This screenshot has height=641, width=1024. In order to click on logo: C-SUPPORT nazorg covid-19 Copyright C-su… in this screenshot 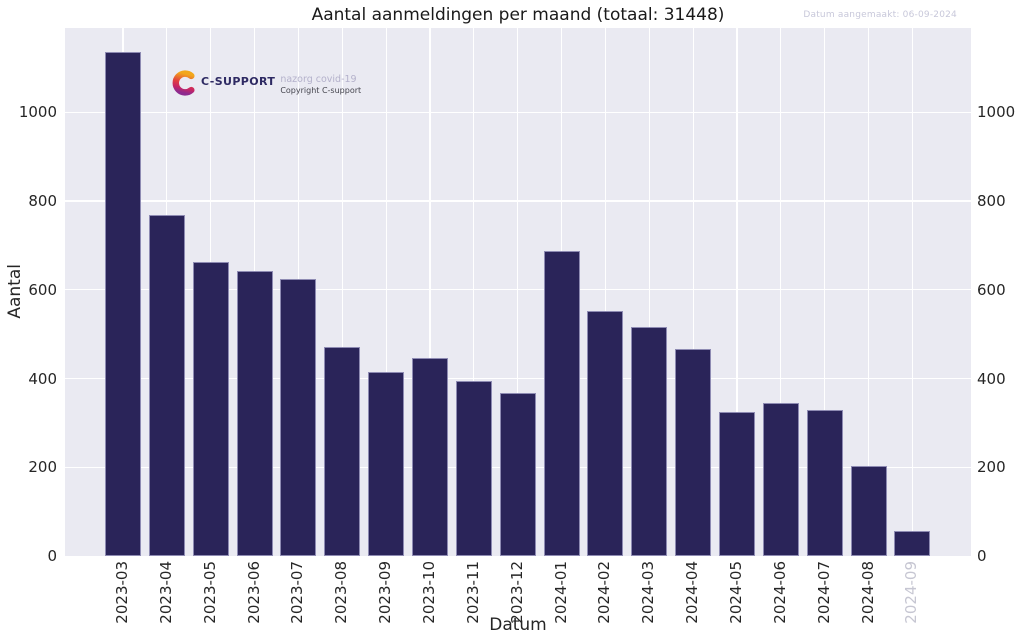, I will do `click(266, 83)`.